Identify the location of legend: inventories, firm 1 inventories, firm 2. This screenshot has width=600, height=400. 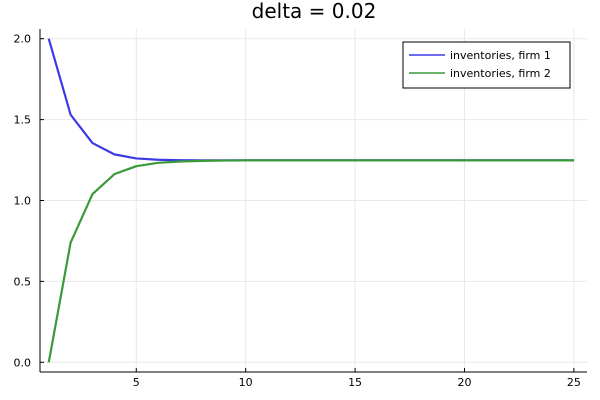
(486, 65).